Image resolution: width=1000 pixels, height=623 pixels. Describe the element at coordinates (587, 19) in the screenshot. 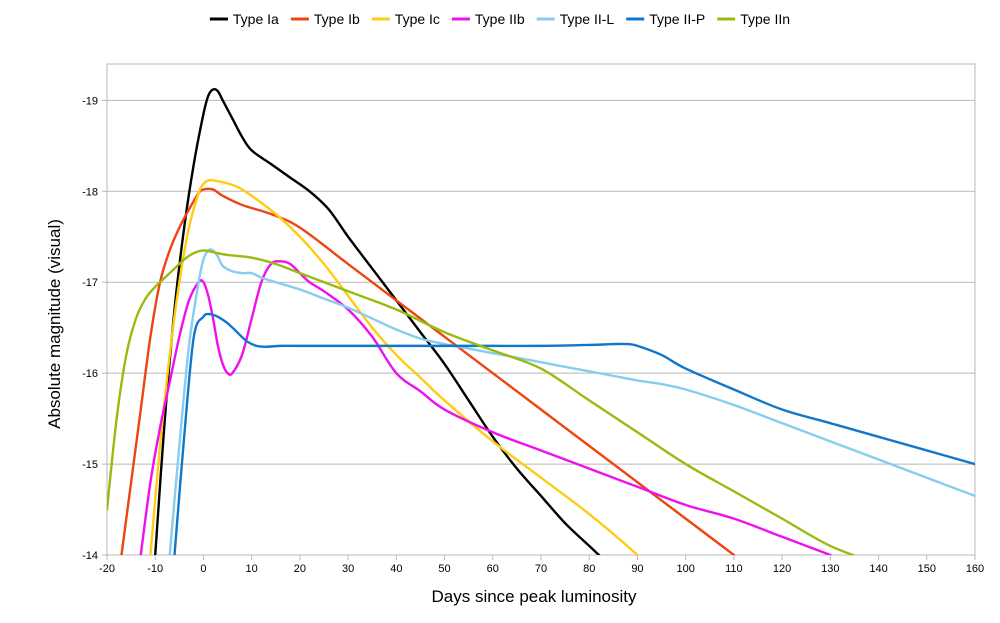

I see `legend-label: Type II-L` at that location.